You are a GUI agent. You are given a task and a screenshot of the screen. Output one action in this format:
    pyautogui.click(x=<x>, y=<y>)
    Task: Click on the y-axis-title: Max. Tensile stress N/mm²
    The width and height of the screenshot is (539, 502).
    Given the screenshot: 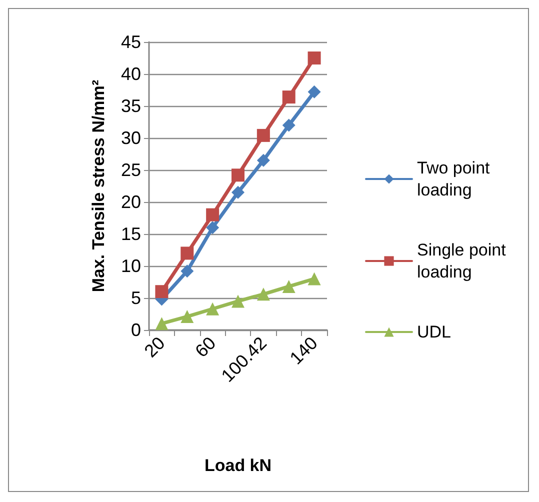 What is the action you would take?
    pyautogui.click(x=98, y=186)
    